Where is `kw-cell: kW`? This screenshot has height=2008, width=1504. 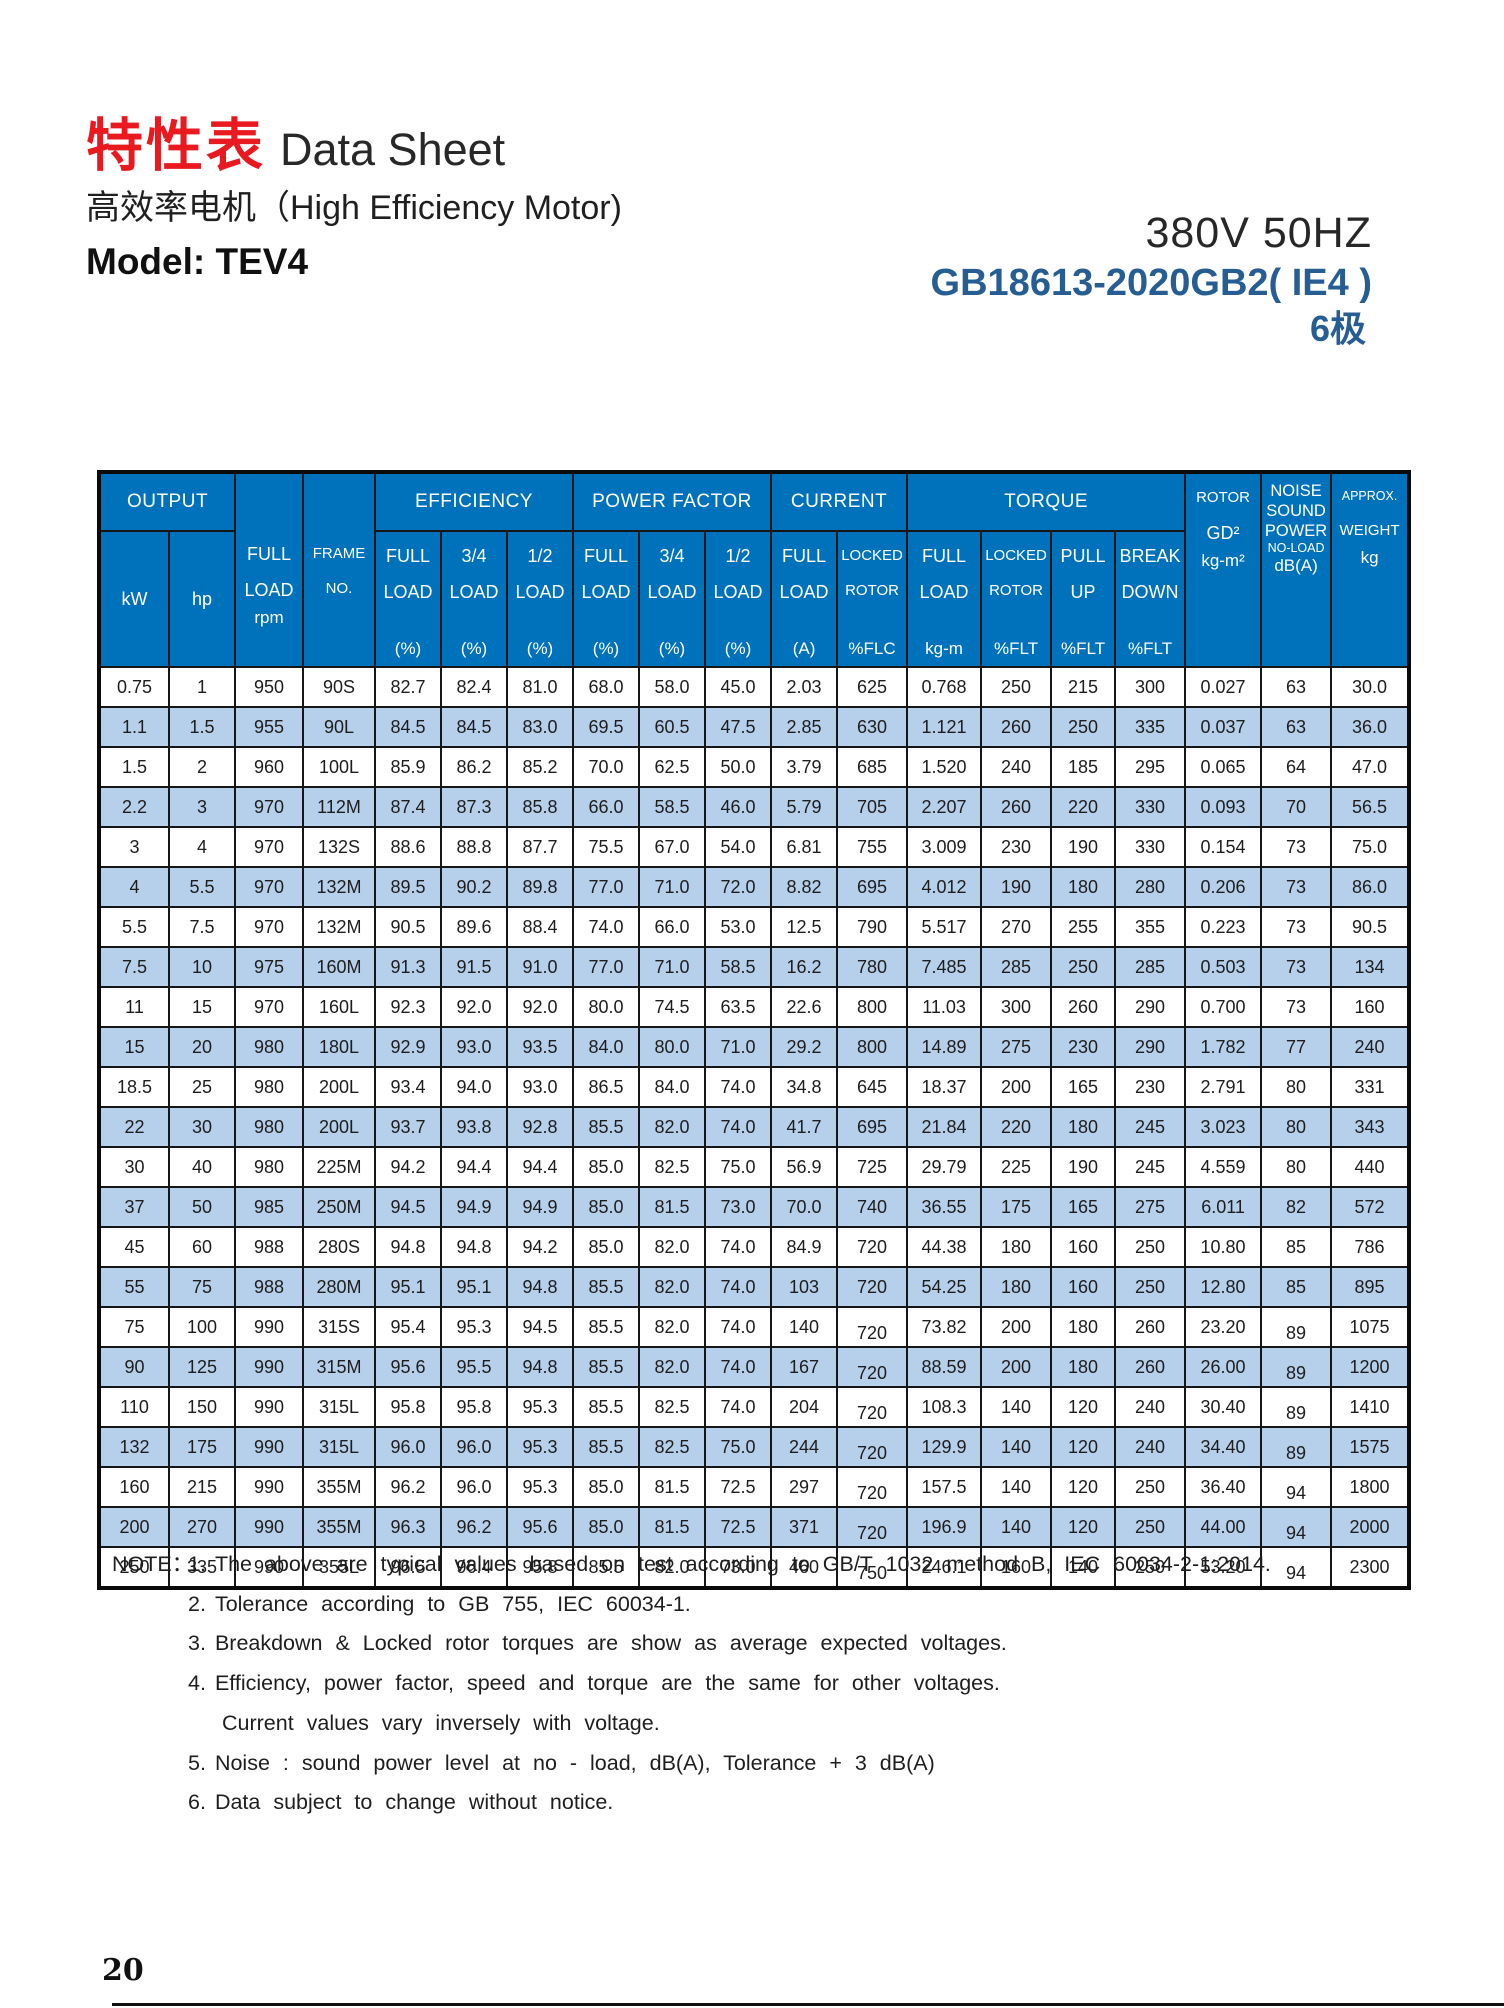 kw-cell: kW is located at coordinates (134, 599).